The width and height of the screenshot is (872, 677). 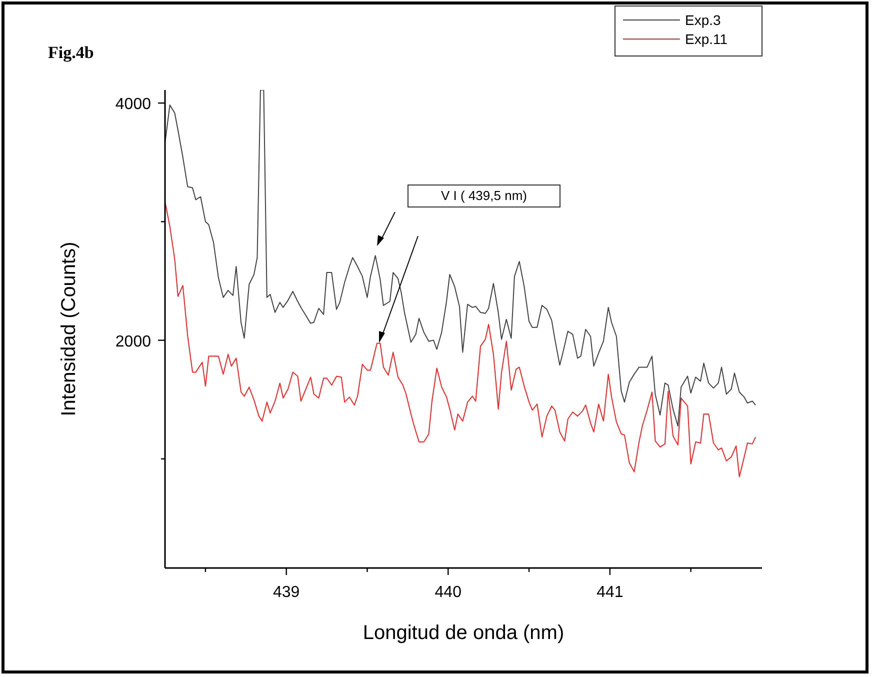 What do you see at coordinates (286, 592) in the screenshot?
I see `x-tick-label: 439` at bounding box center [286, 592].